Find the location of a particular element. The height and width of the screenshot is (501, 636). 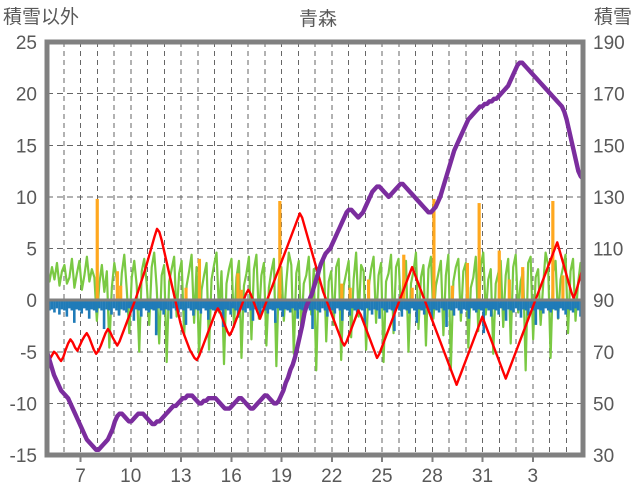

svg-text: 70 is located at coordinates (603, 353).